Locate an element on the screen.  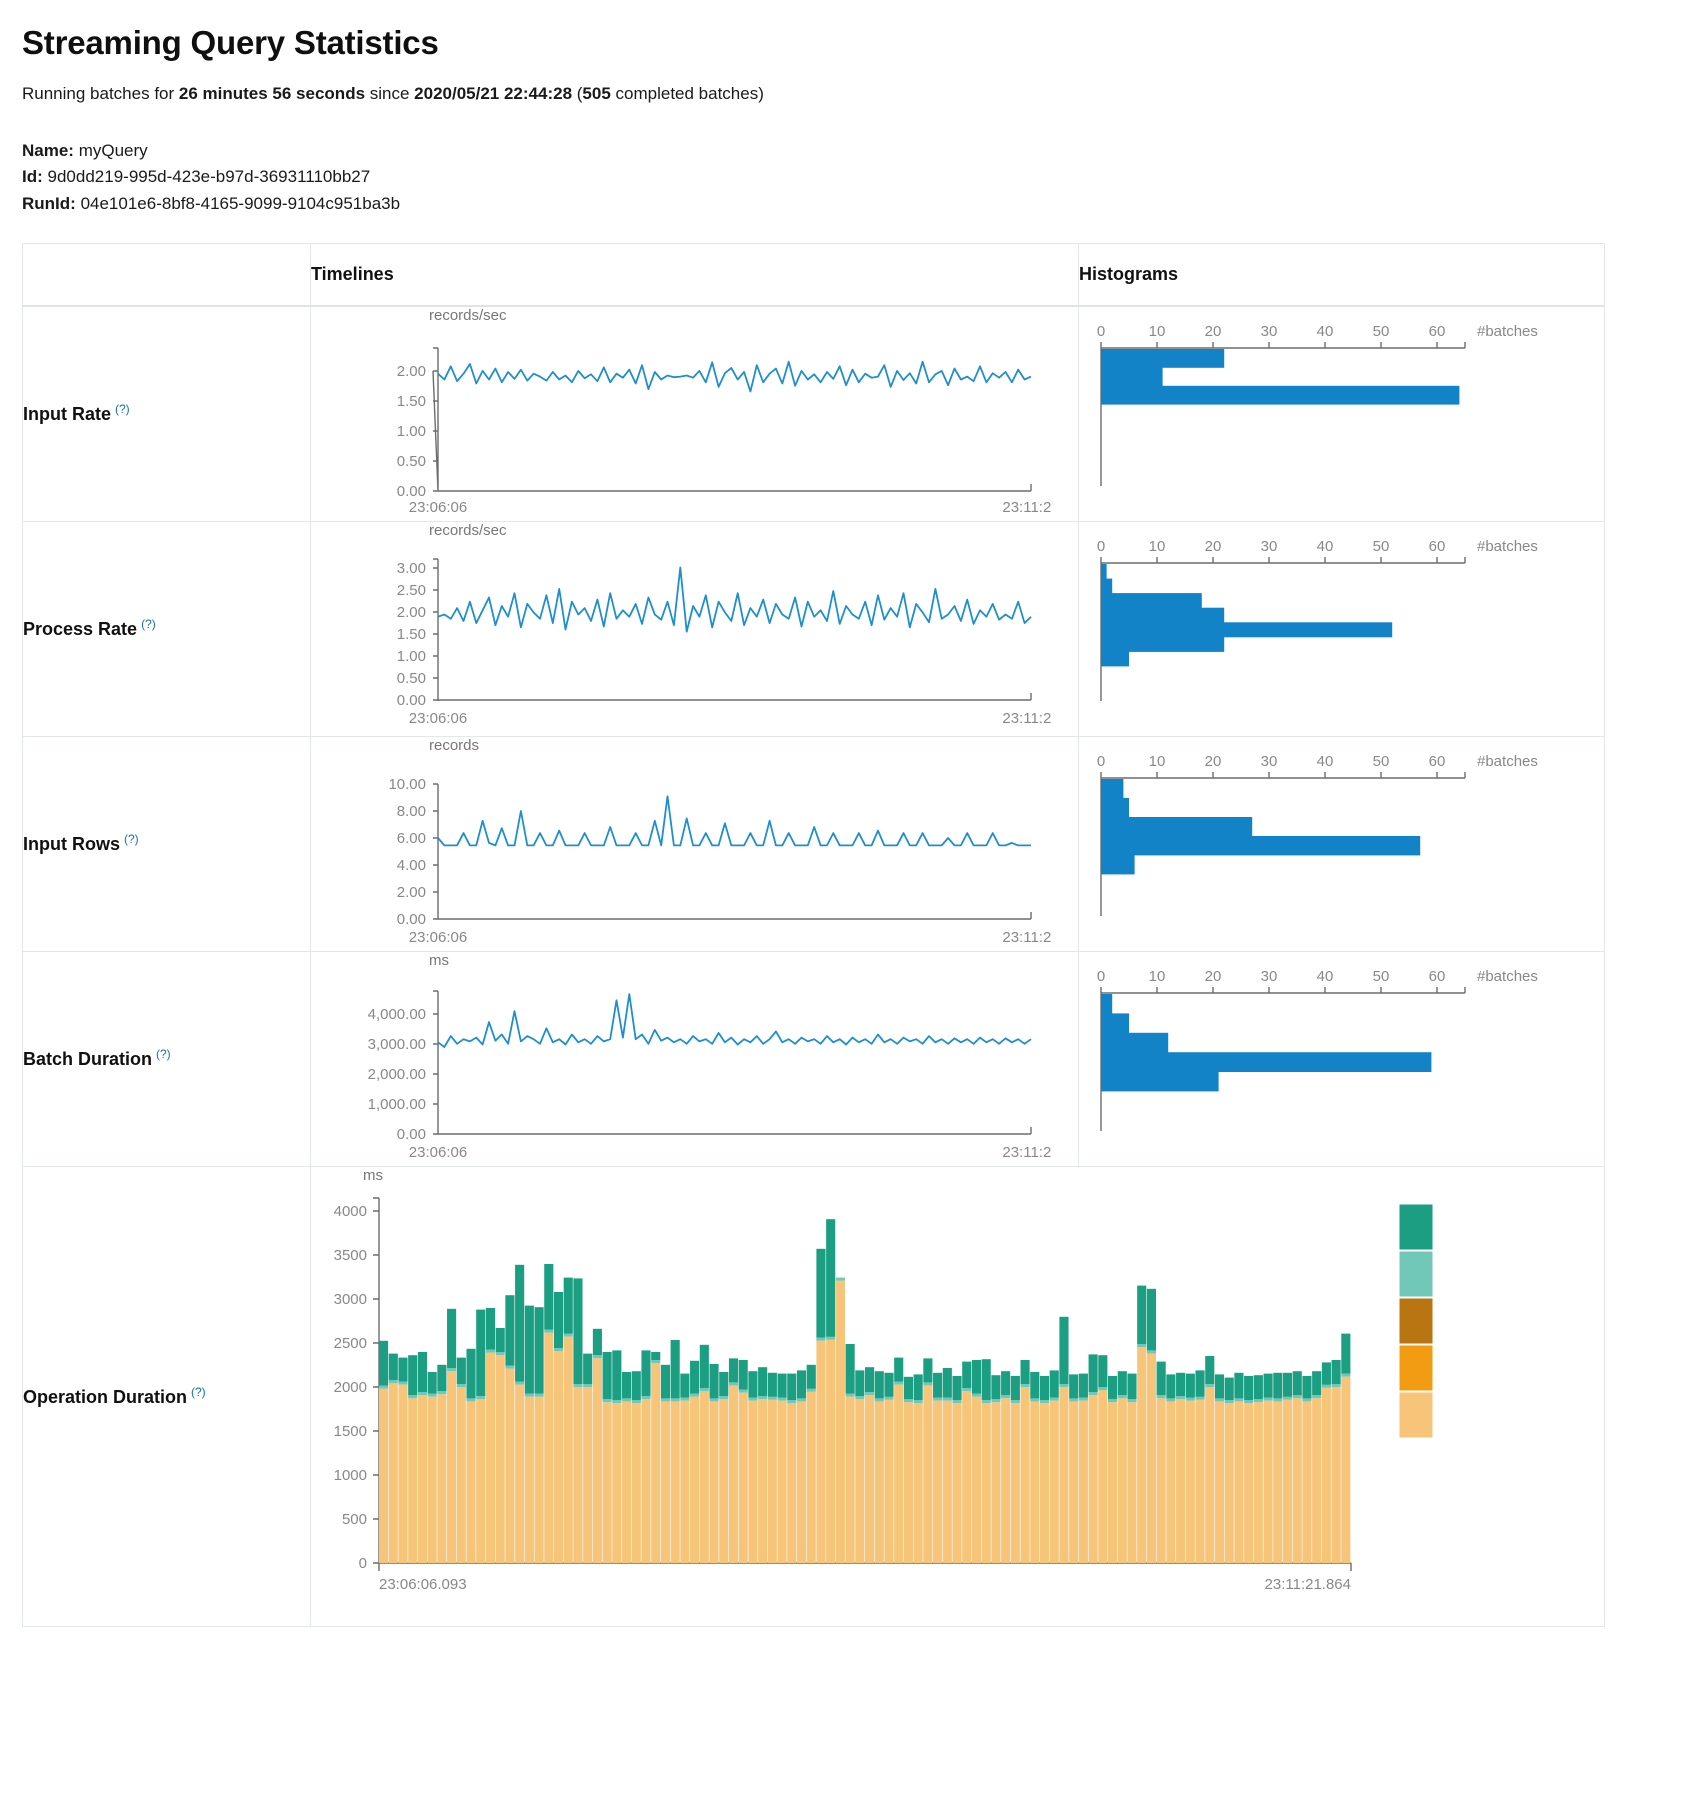
query-id-line: Id: 9d0dd219-995d-423e-b97d-36931110bb27 is located at coordinates (846, 177).